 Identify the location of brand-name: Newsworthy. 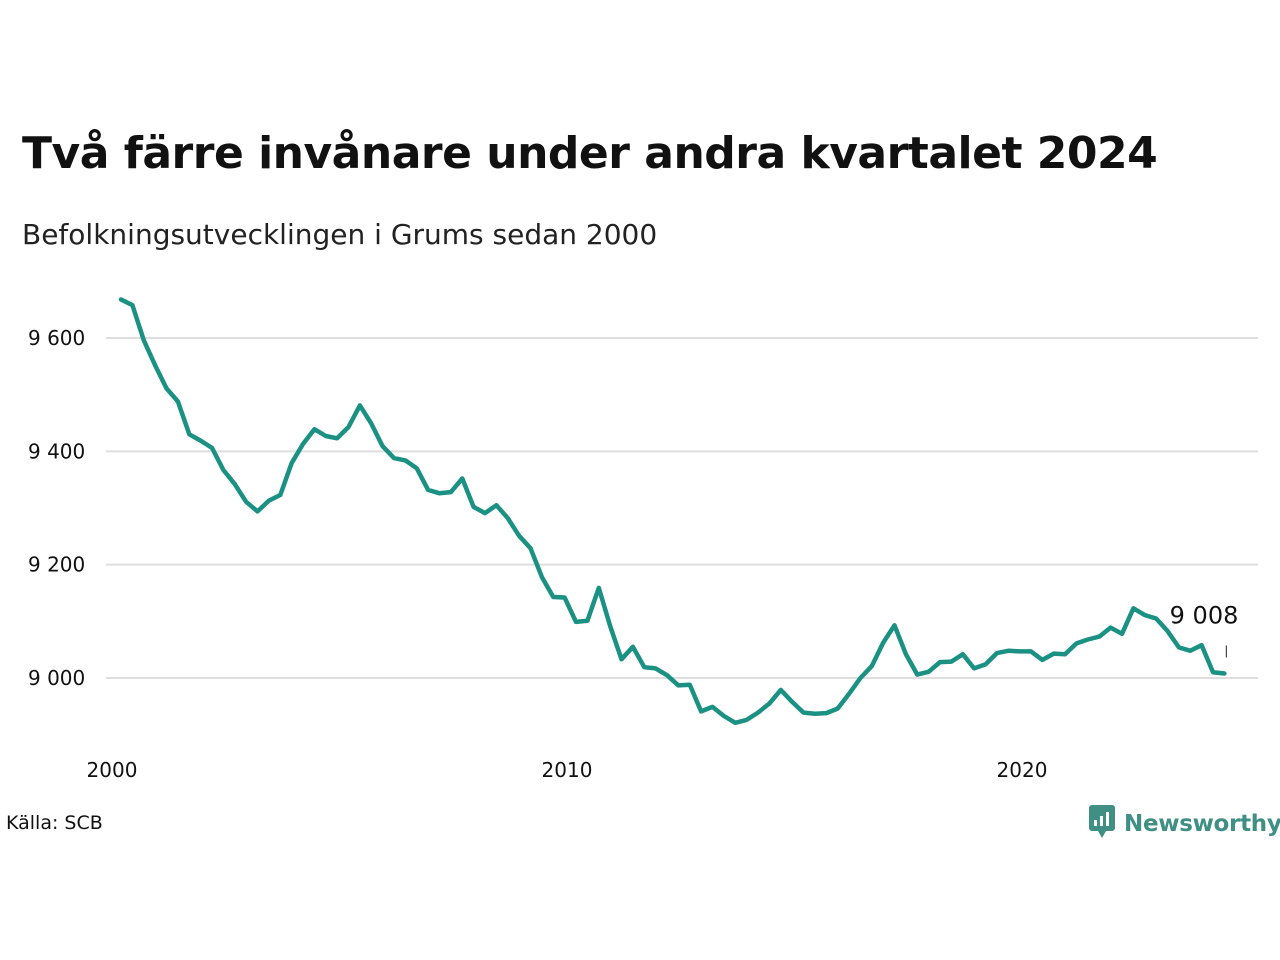
(1202, 824).